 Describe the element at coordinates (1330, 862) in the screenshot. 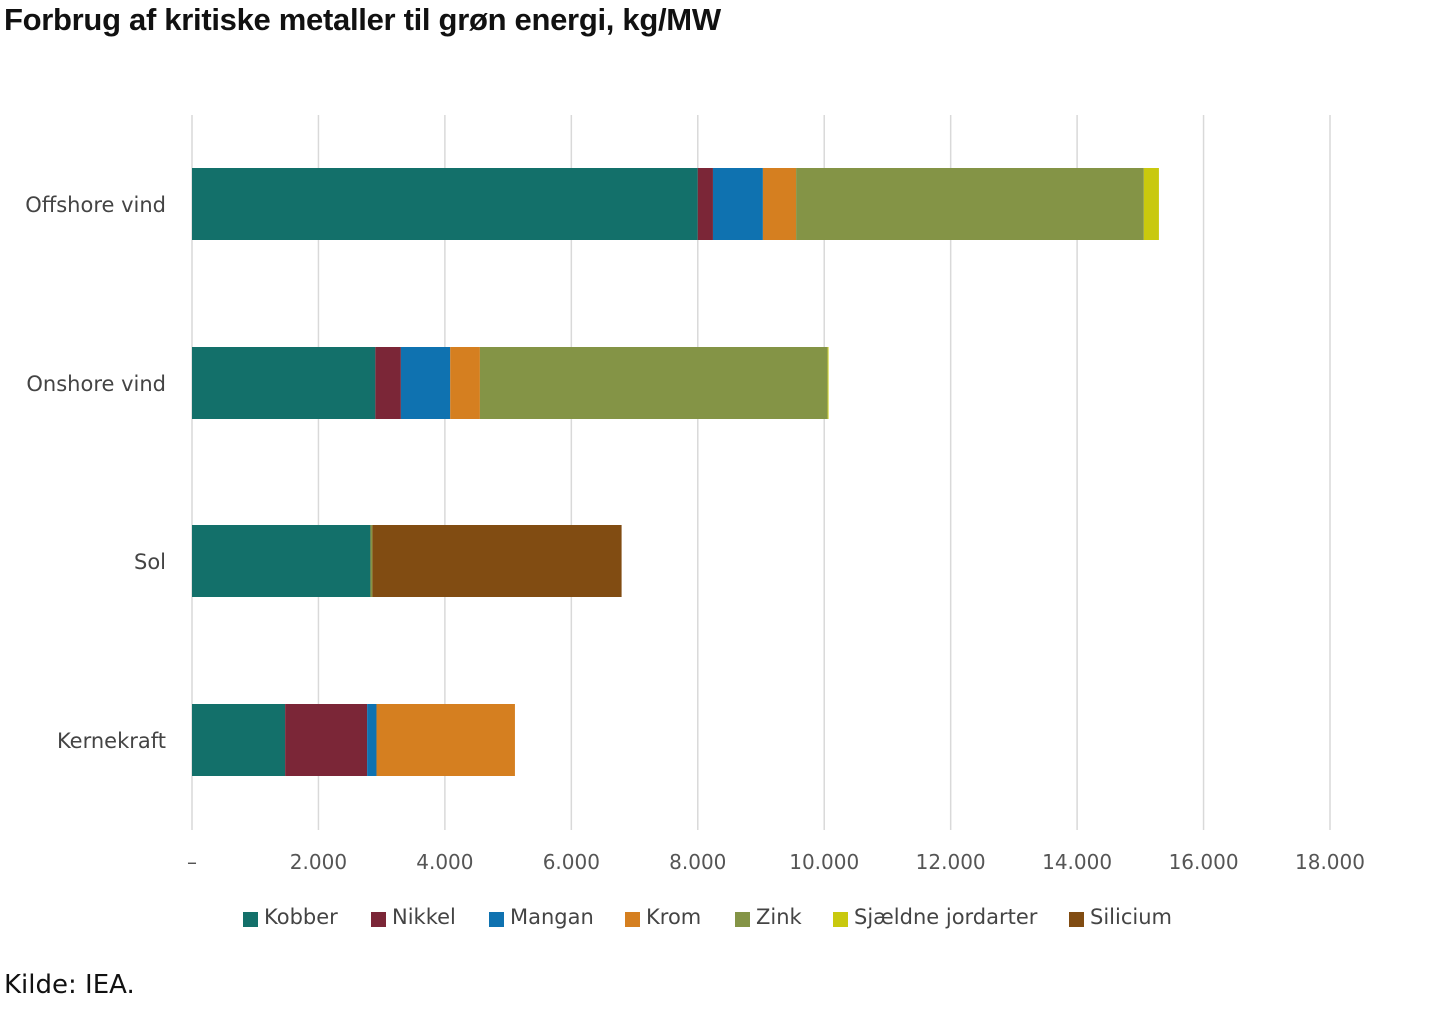

I see `x-tick-label: 18.000` at that location.